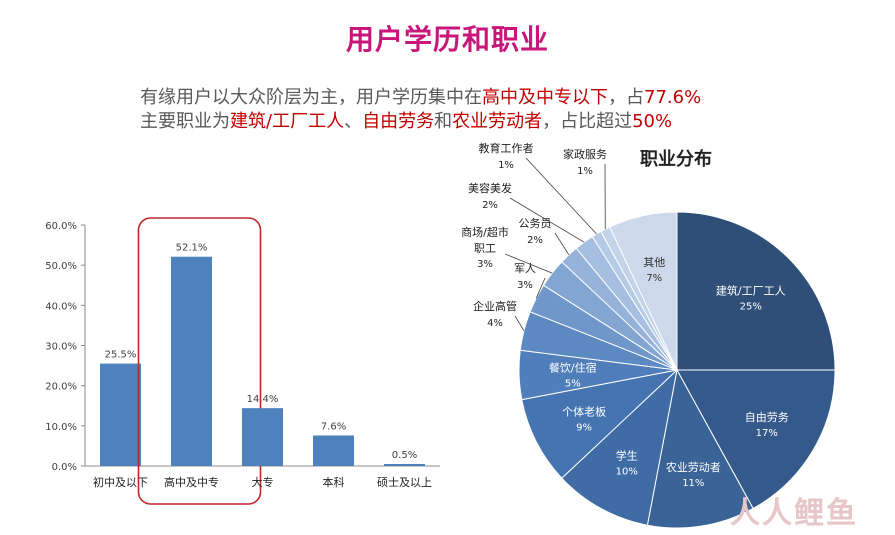  Describe the element at coordinates (751, 306) in the screenshot. I see `pie-slice-pct: 25%` at that location.